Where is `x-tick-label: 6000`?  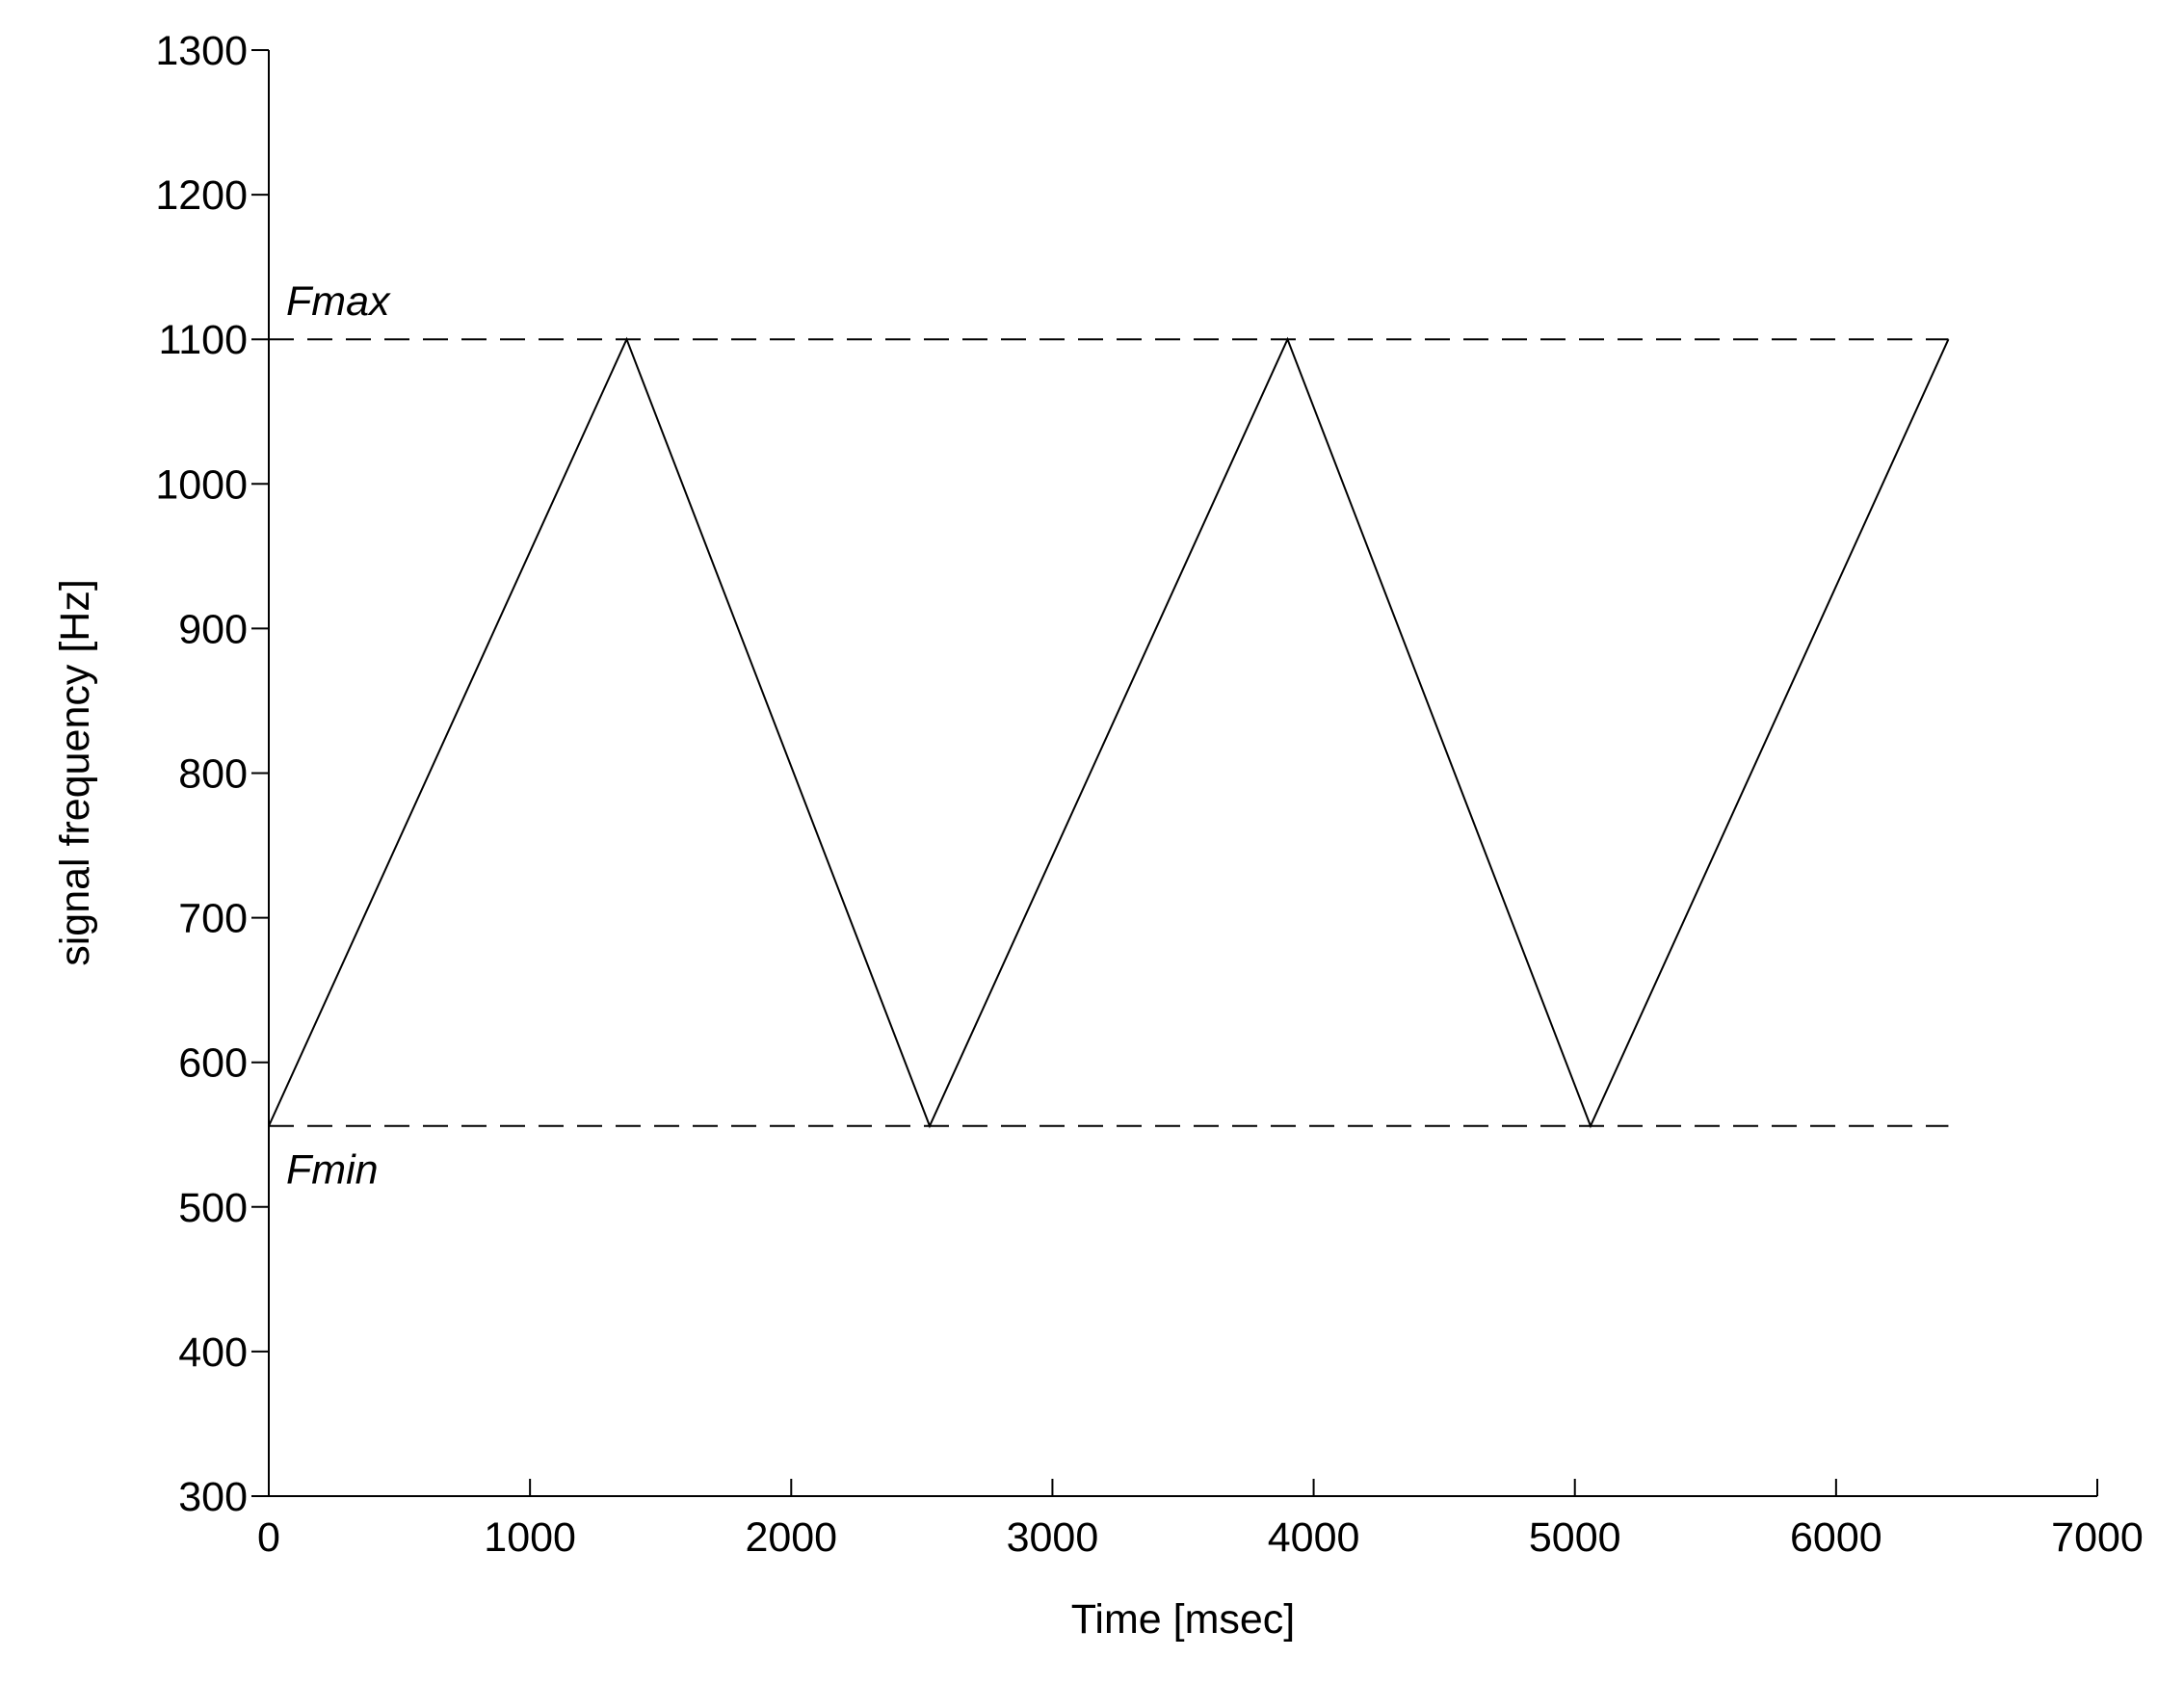 x-tick-label: 6000 is located at coordinates (1836, 1537).